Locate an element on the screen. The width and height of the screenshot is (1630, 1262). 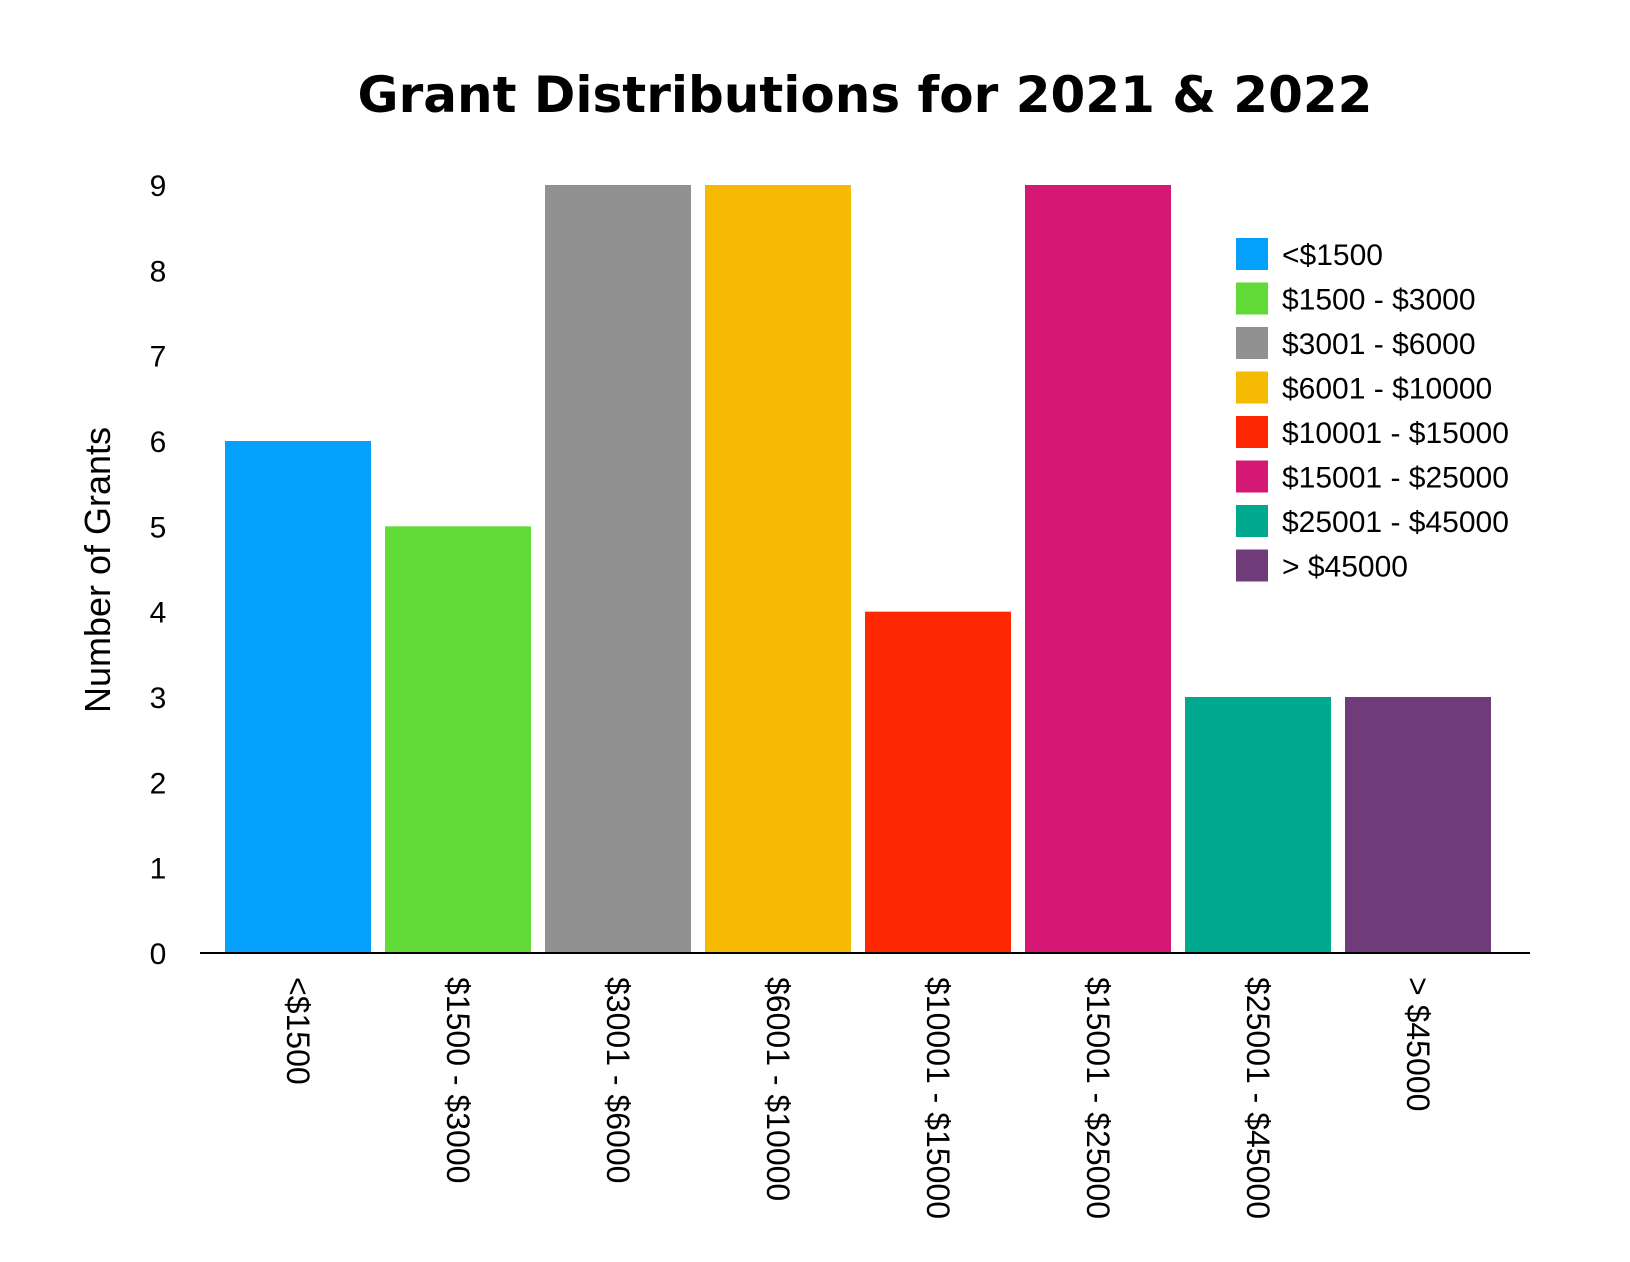
legend-label: $1500 - $3000 is located at coordinates (1379, 300).